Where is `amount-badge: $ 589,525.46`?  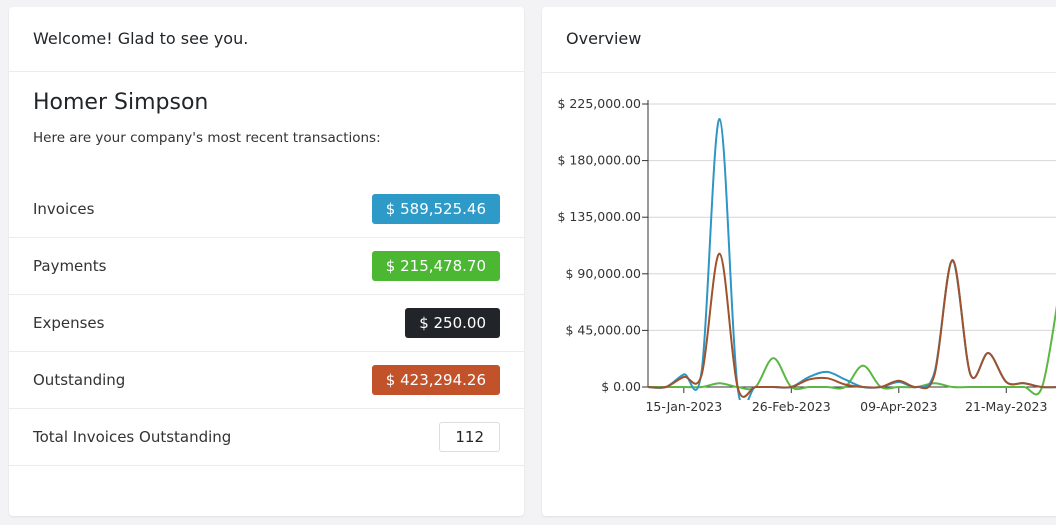 amount-badge: $ 589,525.46 is located at coordinates (435, 208).